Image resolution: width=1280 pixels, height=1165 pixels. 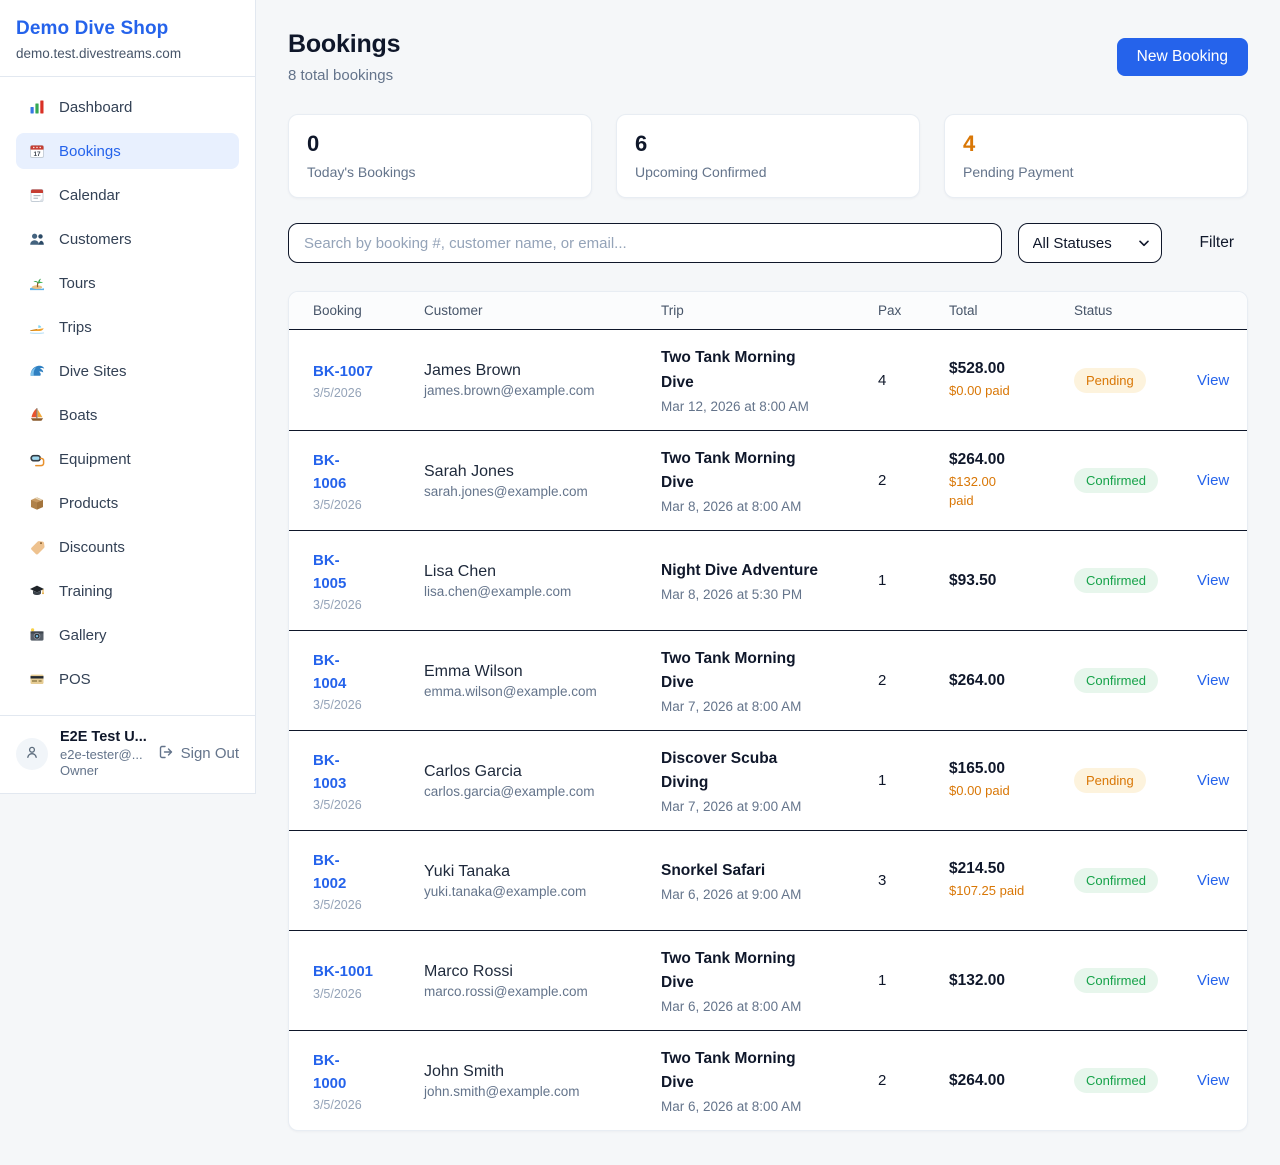 What do you see at coordinates (977, 980) in the screenshot?
I see `total-amount: $132.00` at bounding box center [977, 980].